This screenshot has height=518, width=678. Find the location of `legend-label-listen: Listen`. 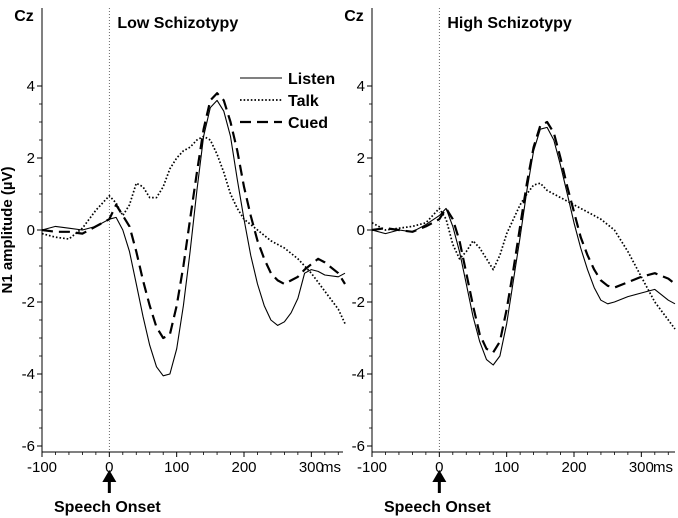

legend-label-listen: Listen is located at coordinates (311, 79).